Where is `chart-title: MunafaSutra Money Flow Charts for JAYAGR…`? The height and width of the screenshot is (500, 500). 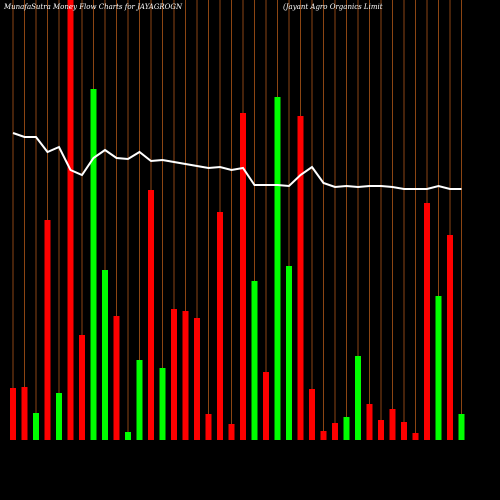
chart-title: MunafaSutra Money Flow Charts for JAYAGR… is located at coordinates (93, 7).